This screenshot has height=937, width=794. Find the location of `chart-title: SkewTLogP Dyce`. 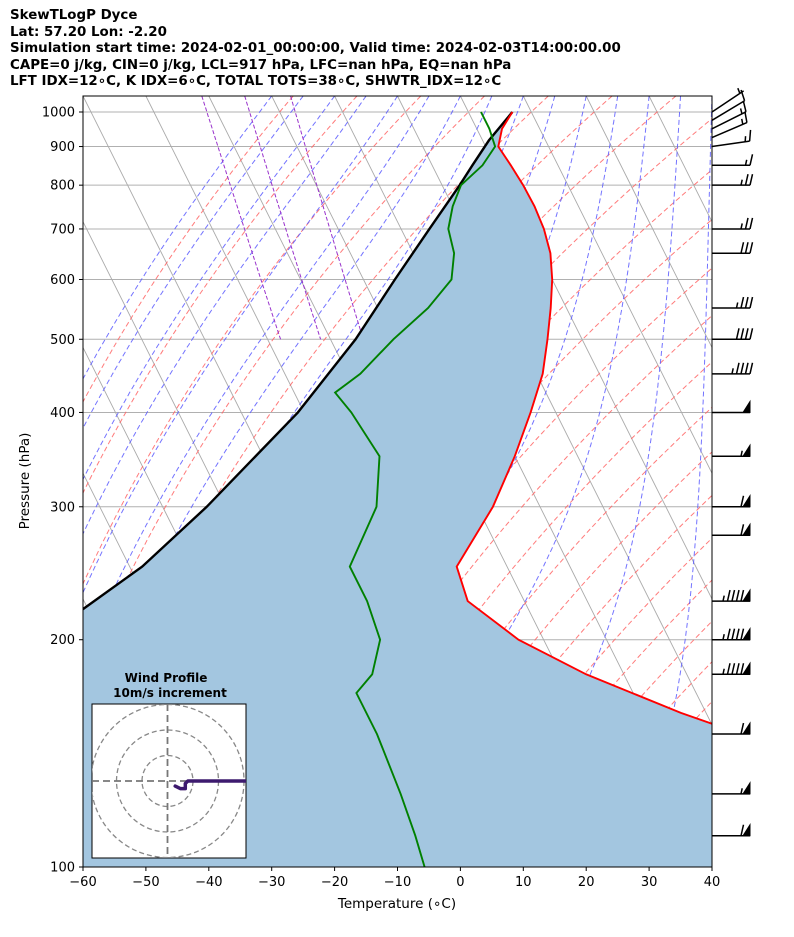

chart-title: SkewTLogP Dyce is located at coordinates (74, 15).